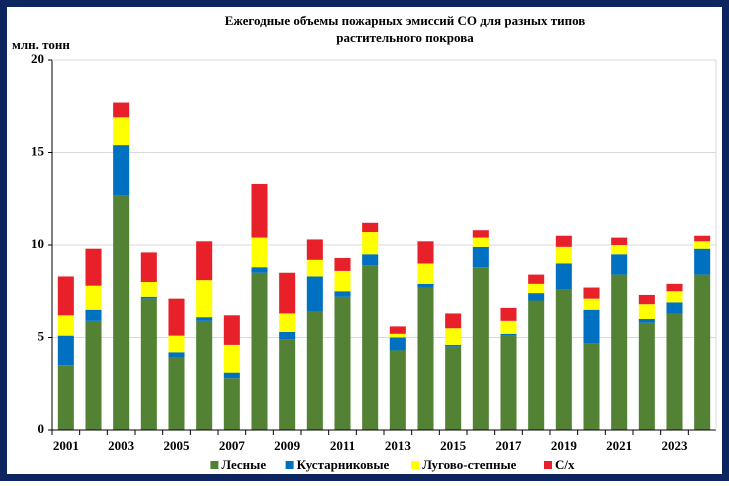  I want to click on x-tick-label: 2009, so click(287, 445).